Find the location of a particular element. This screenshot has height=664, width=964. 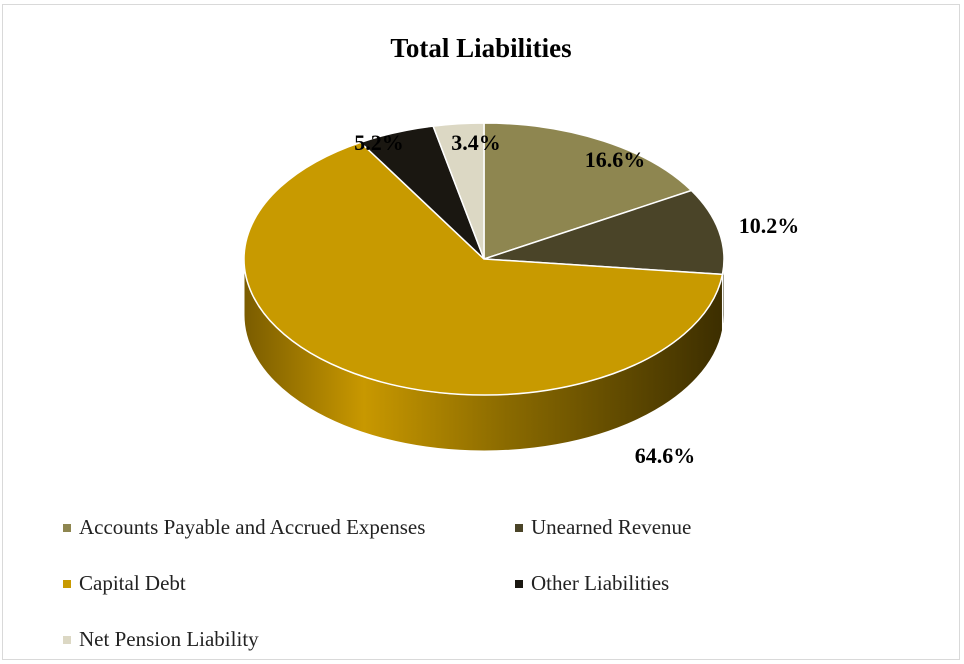

legend-label: Net Pension Liability is located at coordinates (169, 639).